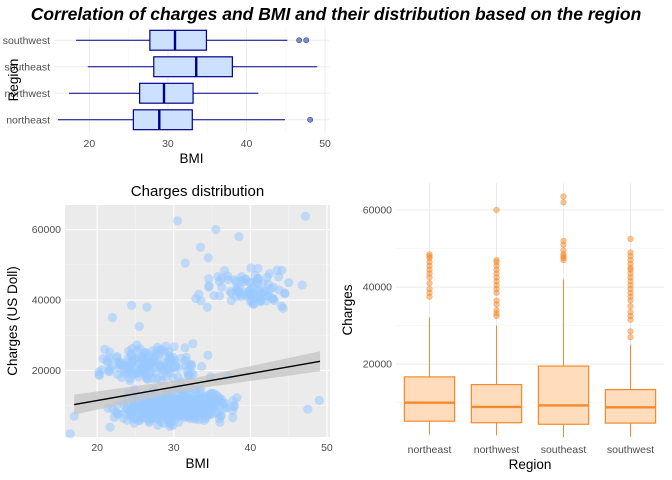 The image size is (672, 480). I want to click on box-southwest, so click(178, 40).